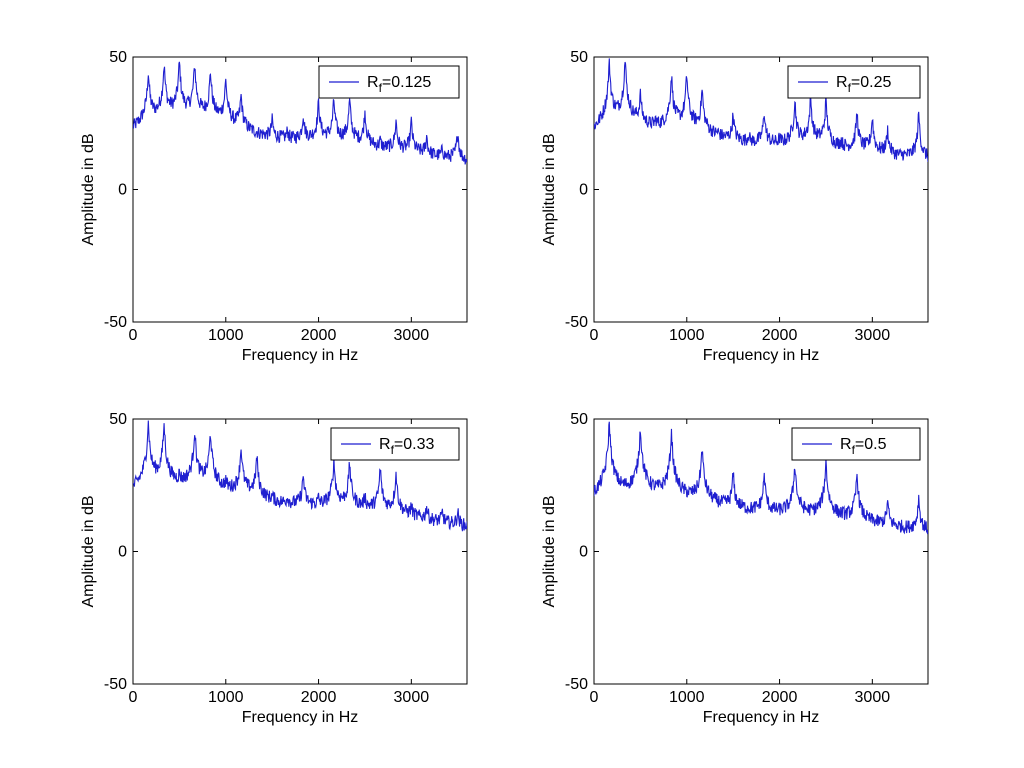  What do you see at coordinates (406, 446) in the screenshot?
I see `legend-label: Rf=0.33` at bounding box center [406, 446].